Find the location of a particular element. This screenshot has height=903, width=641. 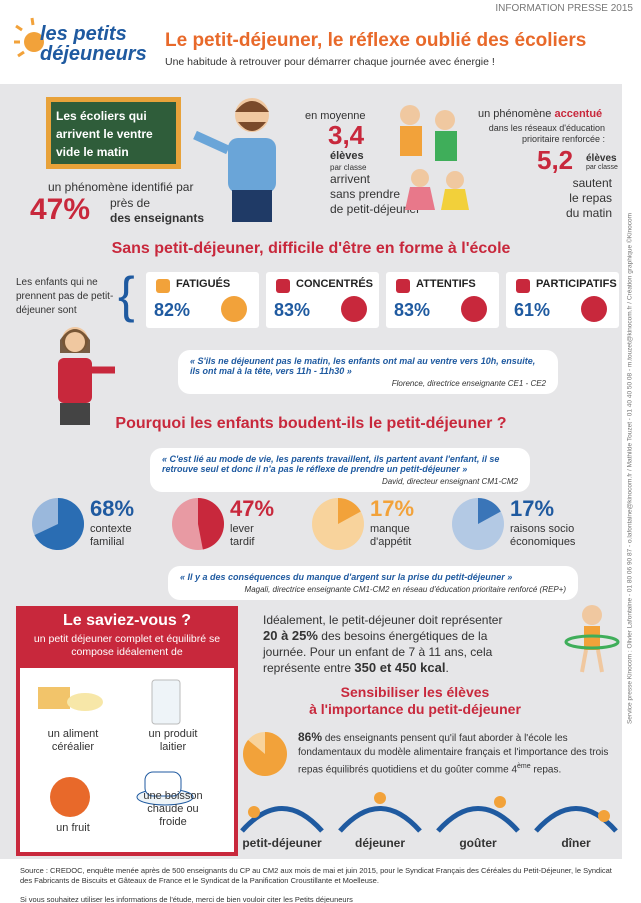

average-unit: élèves is located at coordinates (347, 156).